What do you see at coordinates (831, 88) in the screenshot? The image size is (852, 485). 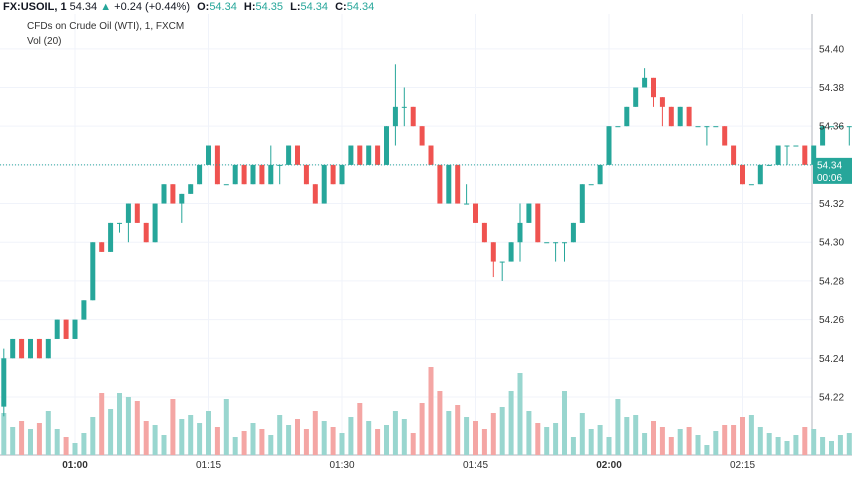 I see `price-tick-label: 54.38` at bounding box center [831, 88].